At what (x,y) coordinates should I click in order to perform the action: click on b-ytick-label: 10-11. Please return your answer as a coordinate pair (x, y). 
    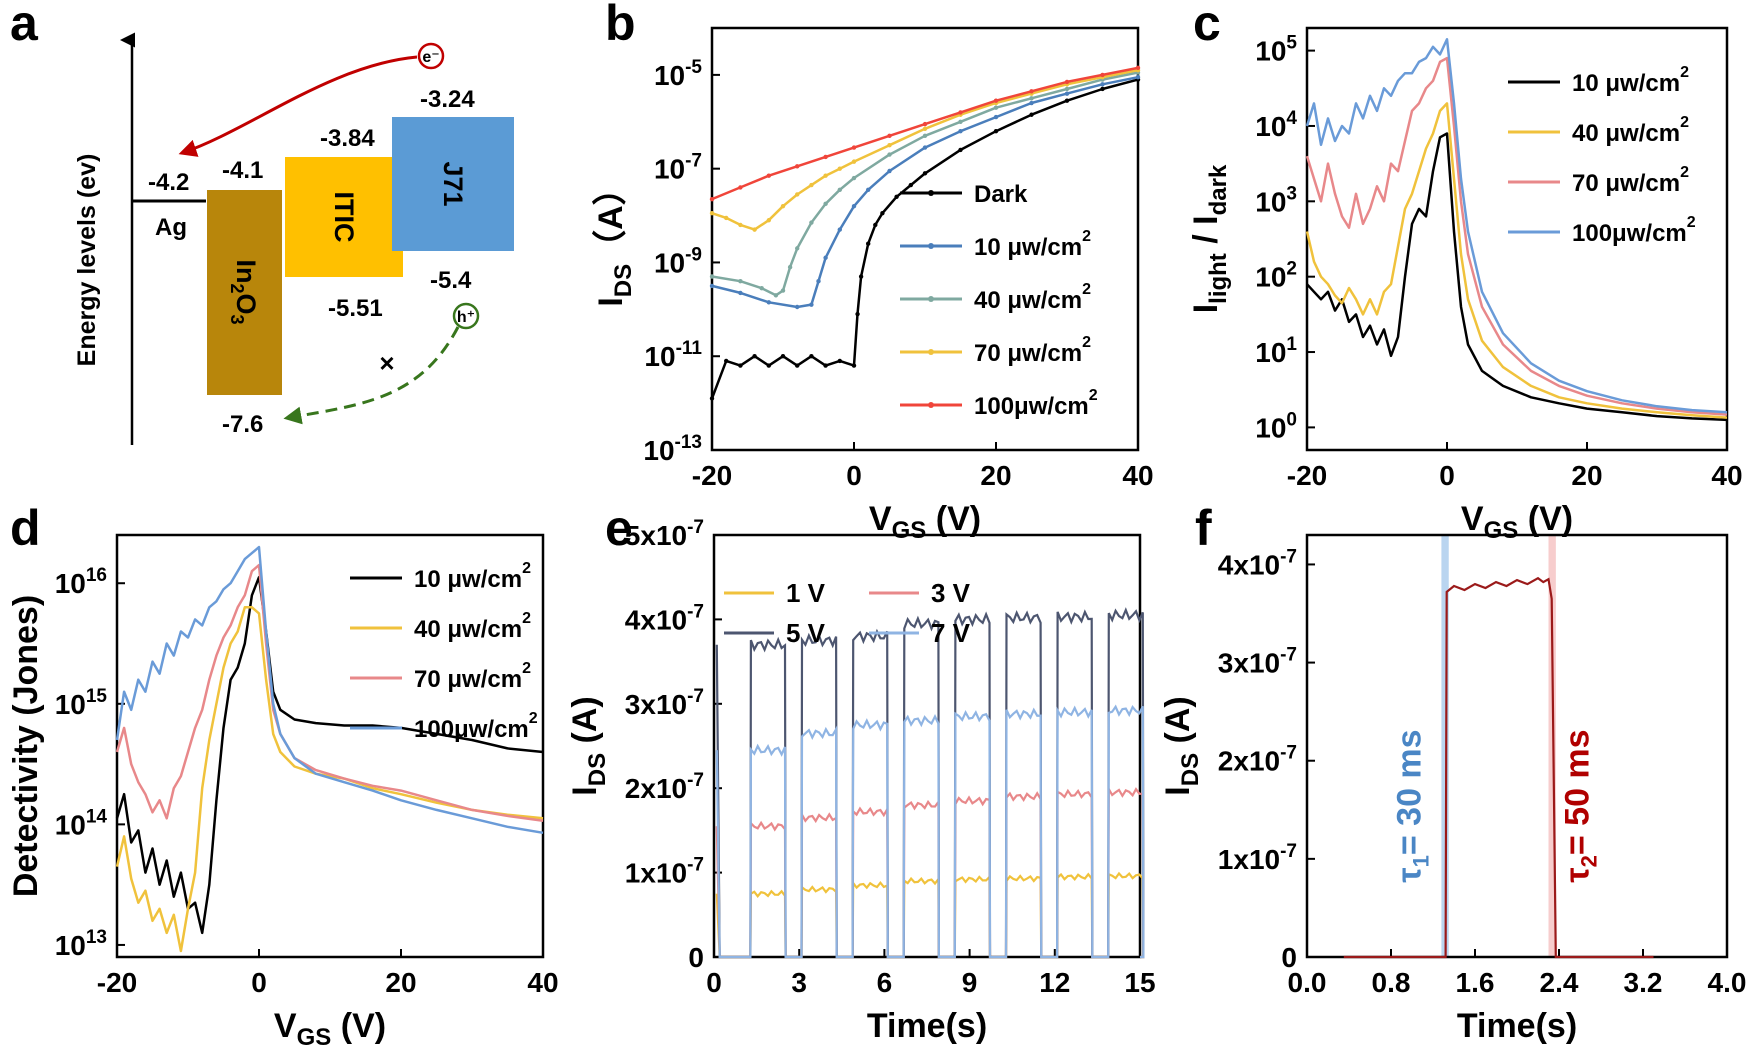
    Looking at the image, I should click on (673, 355).